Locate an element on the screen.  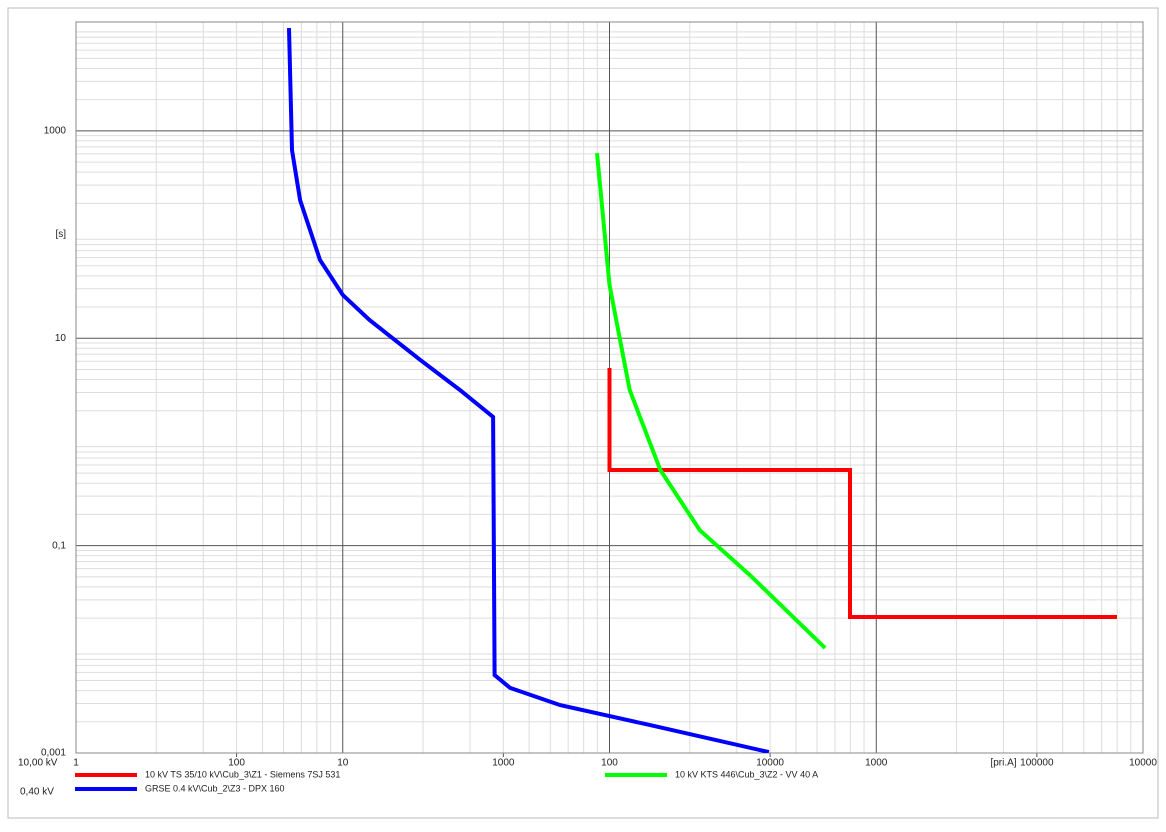
legend-label: 10 kV KTS 446\Cub_3\Z2 - VV 40 A is located at coordinates (746, 774).